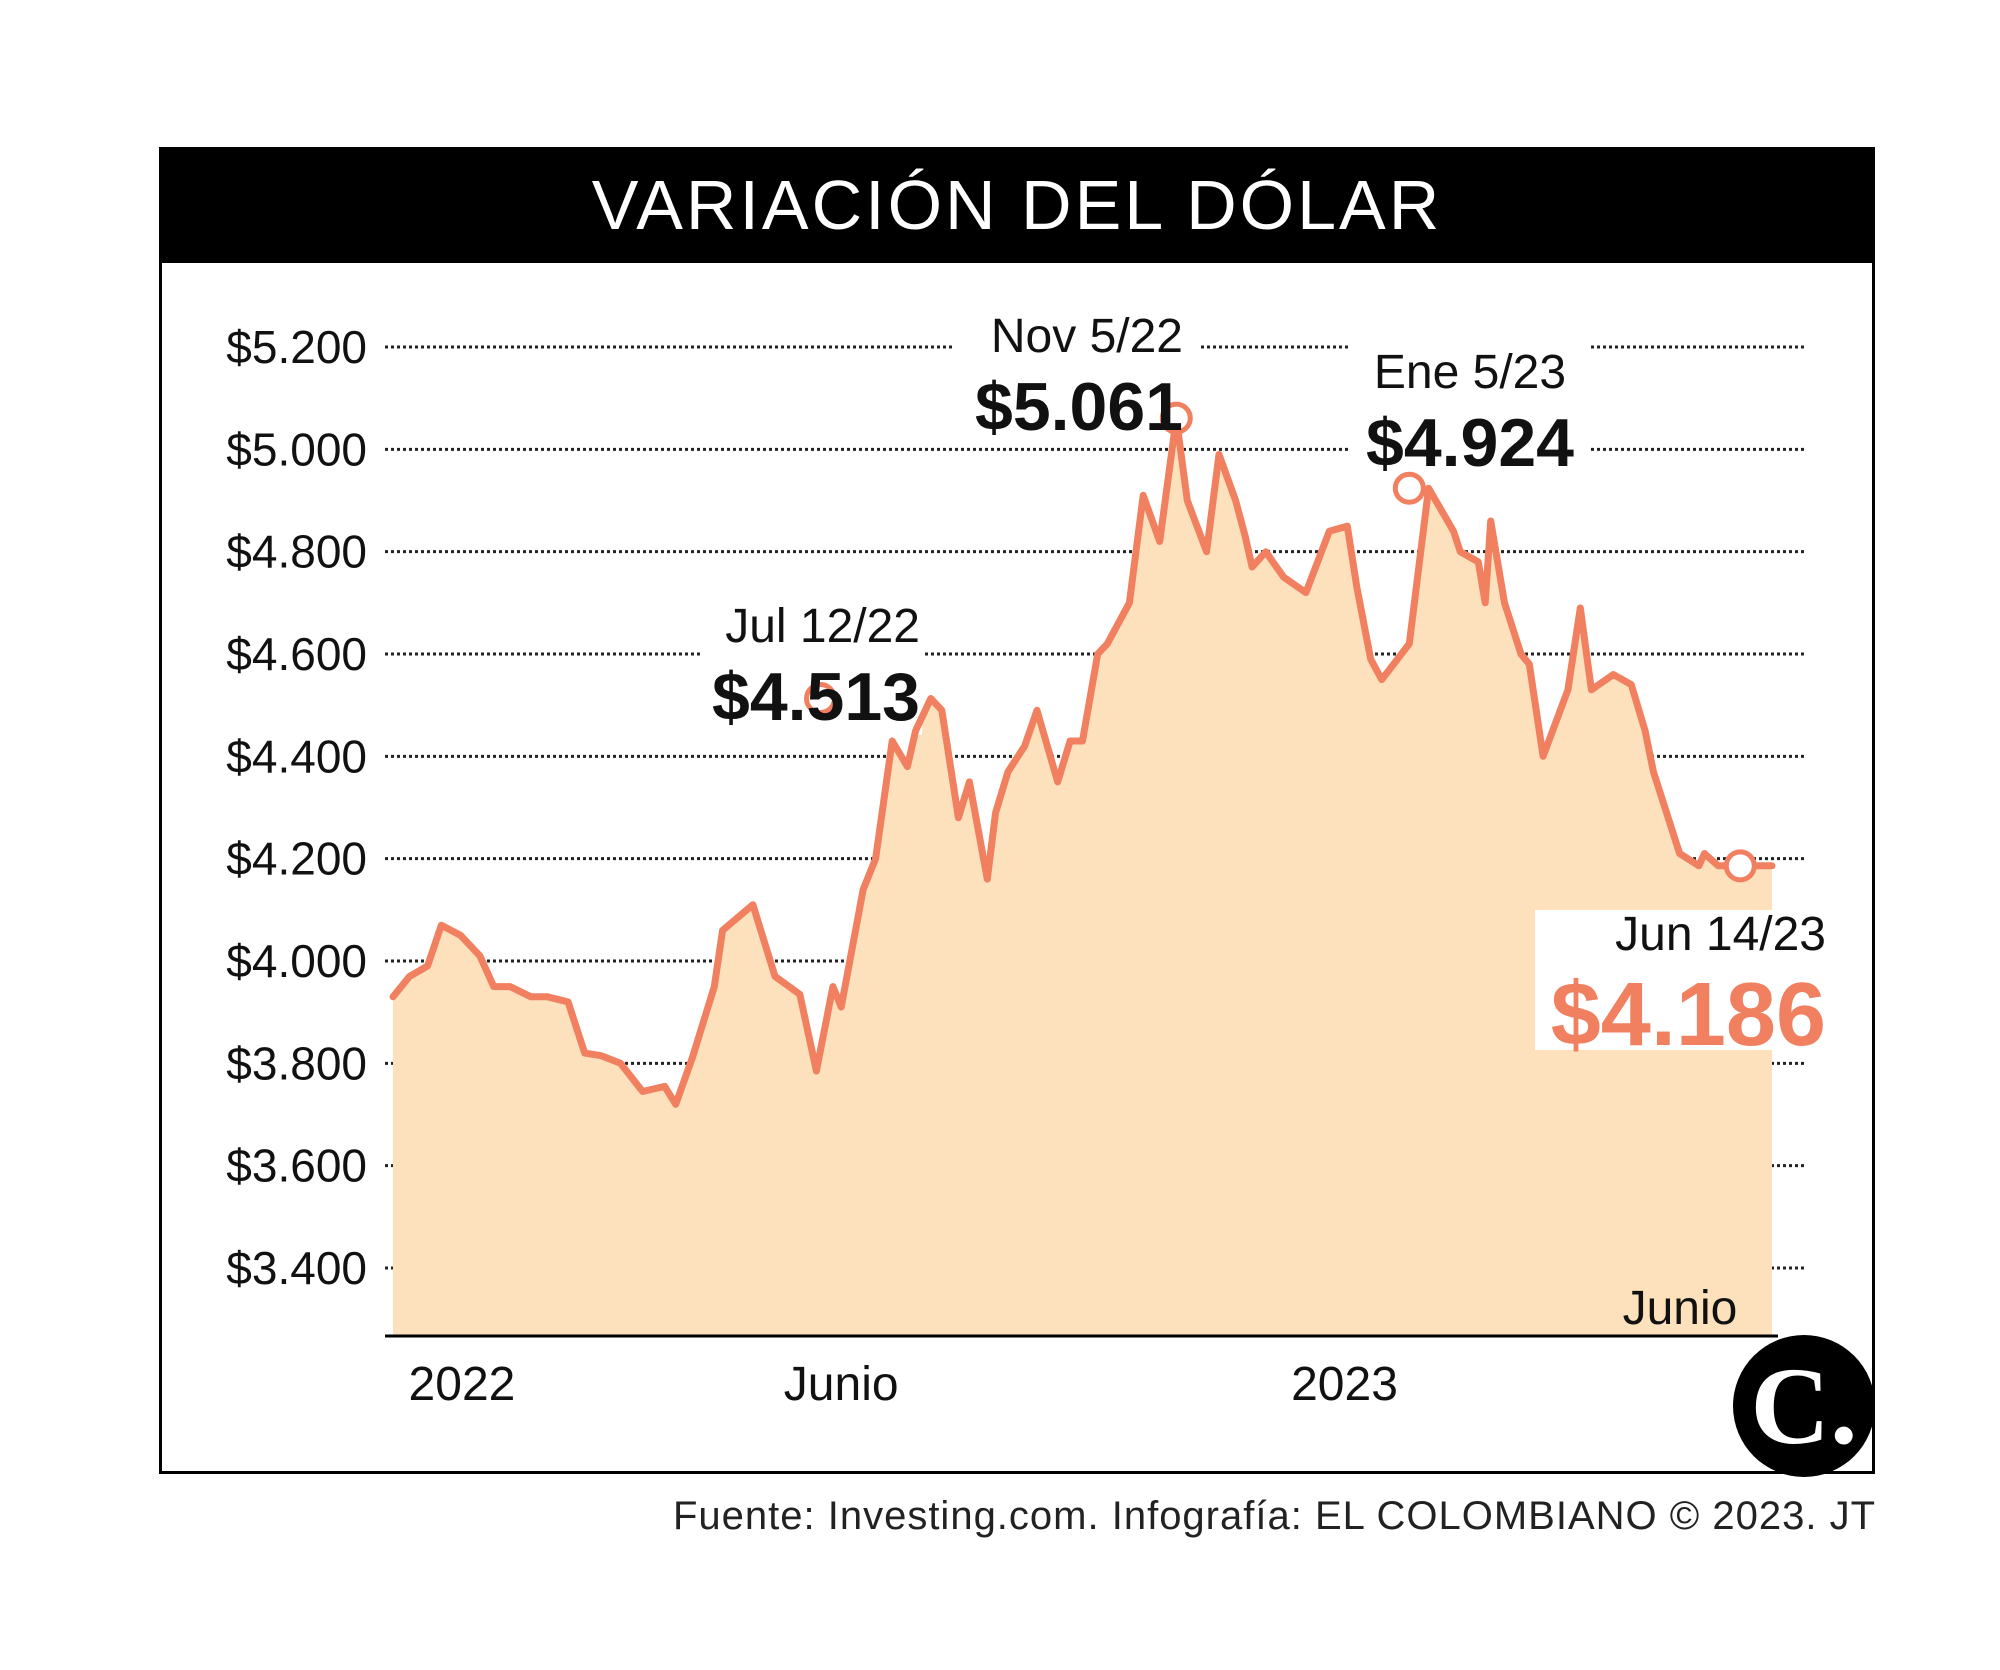  I want to click on annotation-date: Nov 5/22, so click(1087, 336).